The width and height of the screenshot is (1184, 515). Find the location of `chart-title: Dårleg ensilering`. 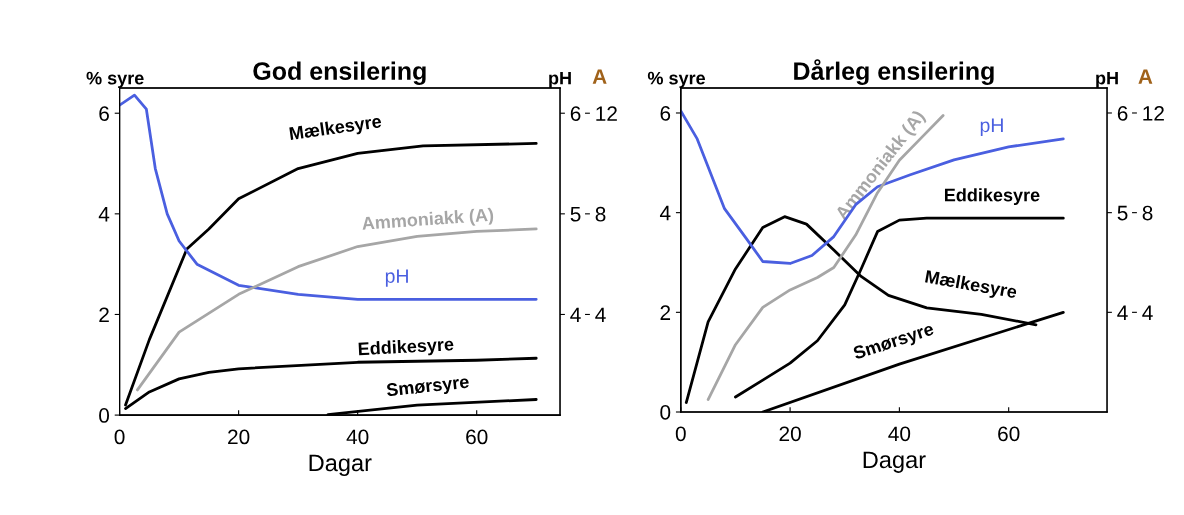

chart-title: Dårleg ensilering is located at coordinates (894, 72).